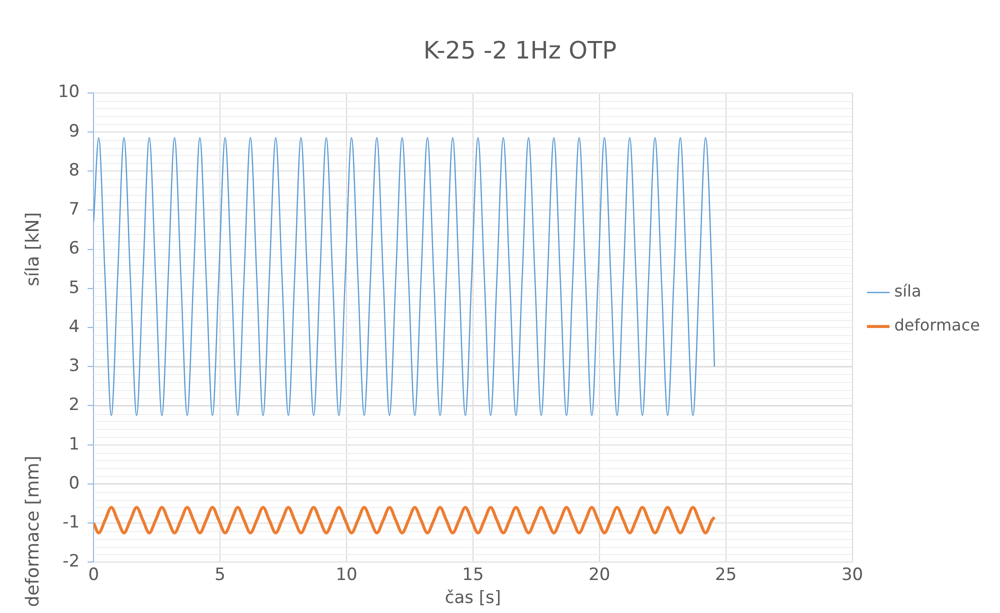 The width and height of the screenshot is (1000, 613). What do you see at coordinates (33, 532) in the screenshot?
I see `text: deformace [mm]` at bounding box center [33, 532].